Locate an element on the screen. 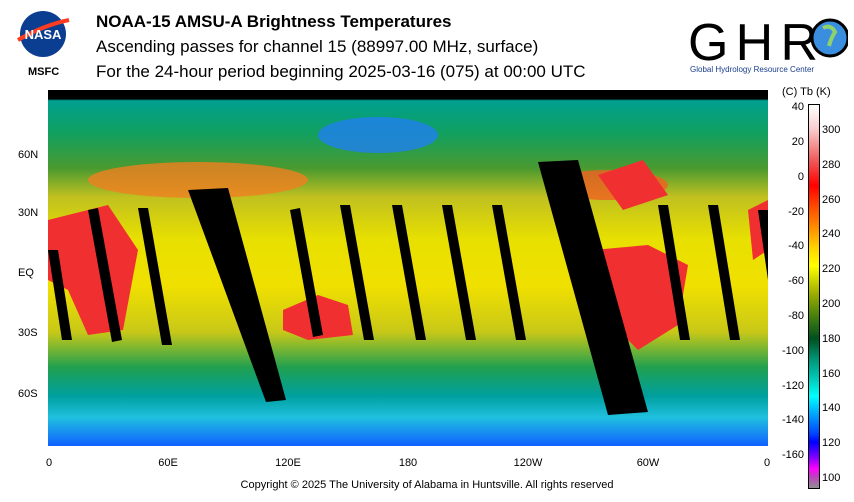 Image resolution: width=854 pixels, height=502 pixels. lon-label-0: 0 is located at coordinates (49, 463).